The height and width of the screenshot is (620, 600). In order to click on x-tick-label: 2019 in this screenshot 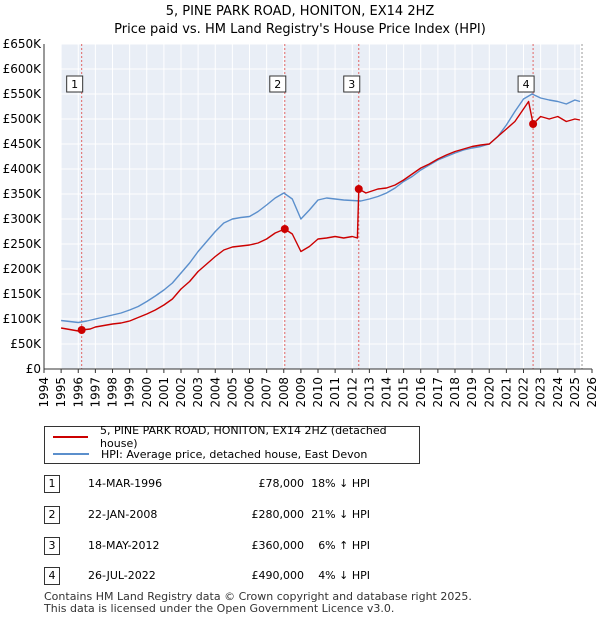, I will do `click(472, 392)`.